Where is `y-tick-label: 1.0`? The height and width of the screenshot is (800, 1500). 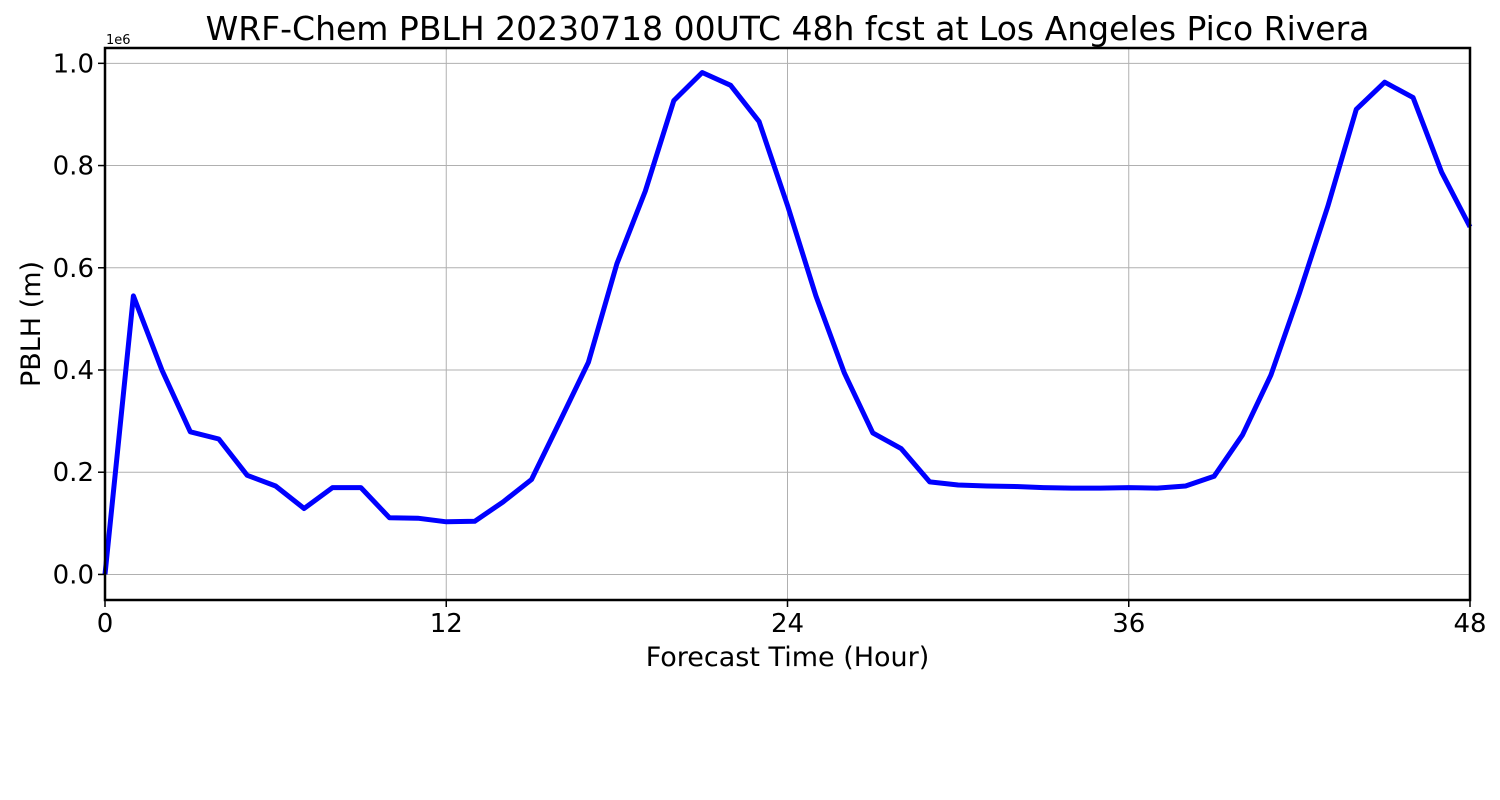
y-tick-label: 1.0 is located at coordinates (73, 64).